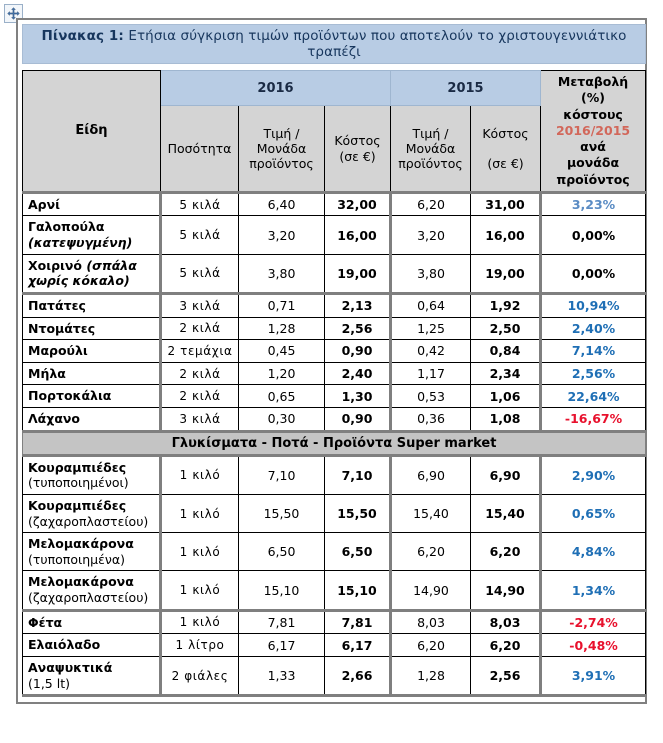 Image resolution: width=663 pixels, height=743 pixels. What do you see at coordinates (430, 304) in the screenshot?
I see `cell-price-2015: 0,64` at bounding box center [430, 304].